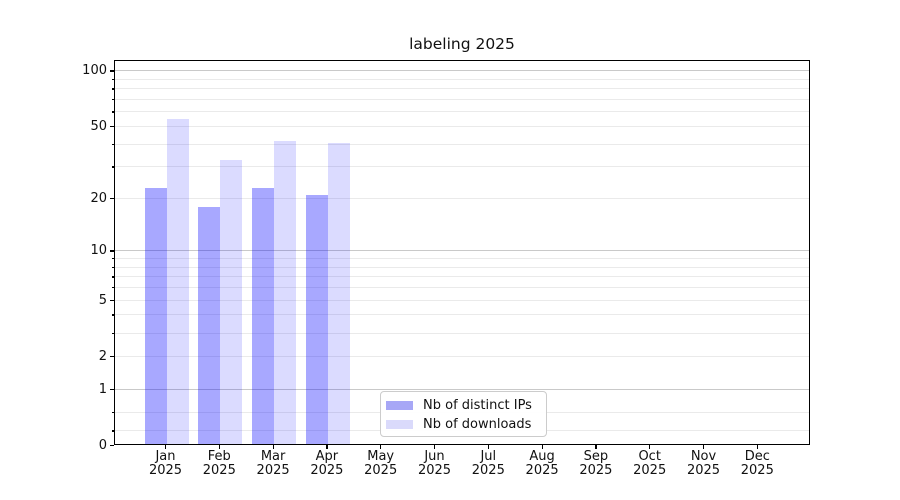 The height and width of the screenshot is (500, 900). What do you see at coordinates (112, 431) in the screenshot?
I see `y-minortick-0.2` at bounding box center [112, 431].